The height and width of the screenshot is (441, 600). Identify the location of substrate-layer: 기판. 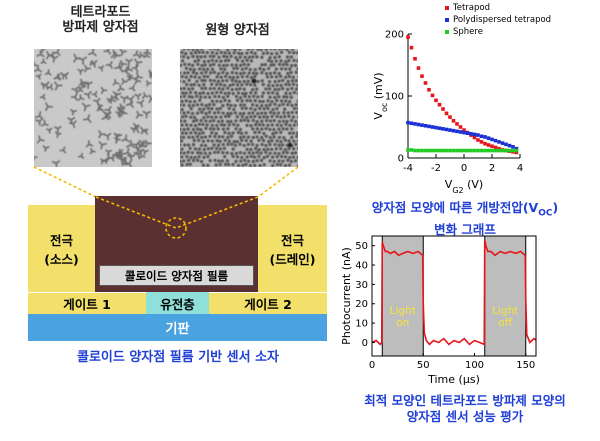
(177, 327).